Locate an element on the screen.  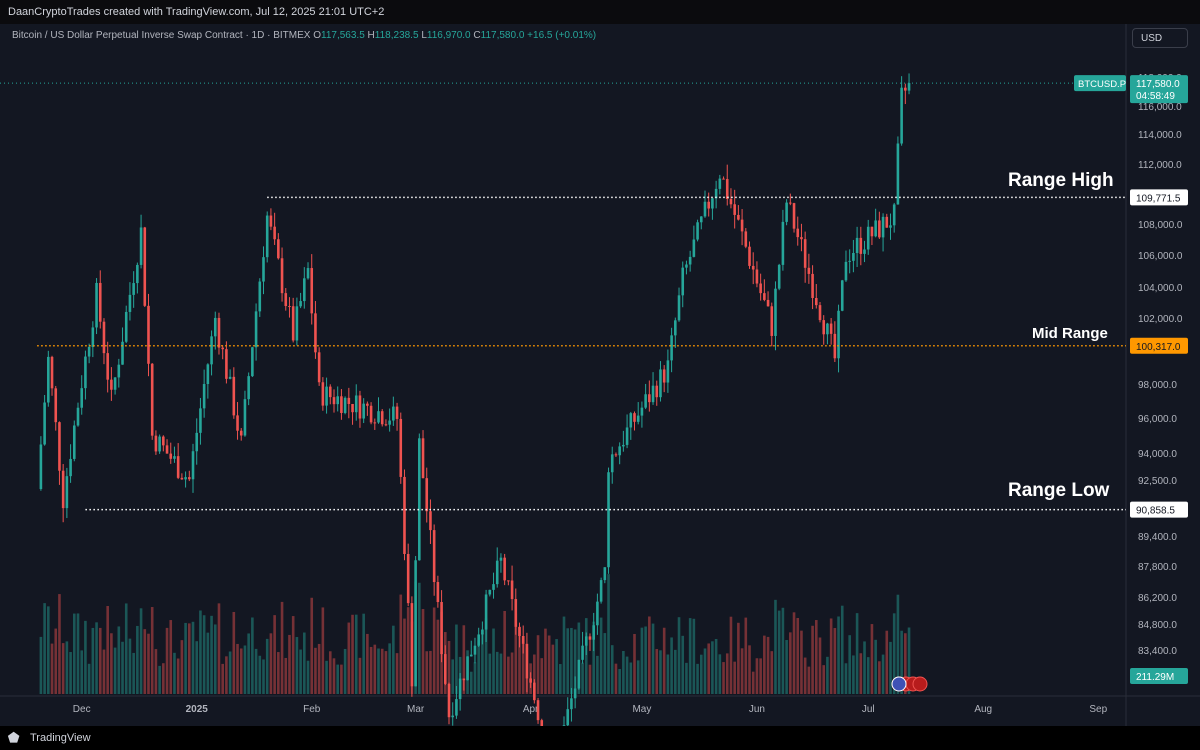
annotation-mid-range: Mid Range is located at coordinates (1070, 333).